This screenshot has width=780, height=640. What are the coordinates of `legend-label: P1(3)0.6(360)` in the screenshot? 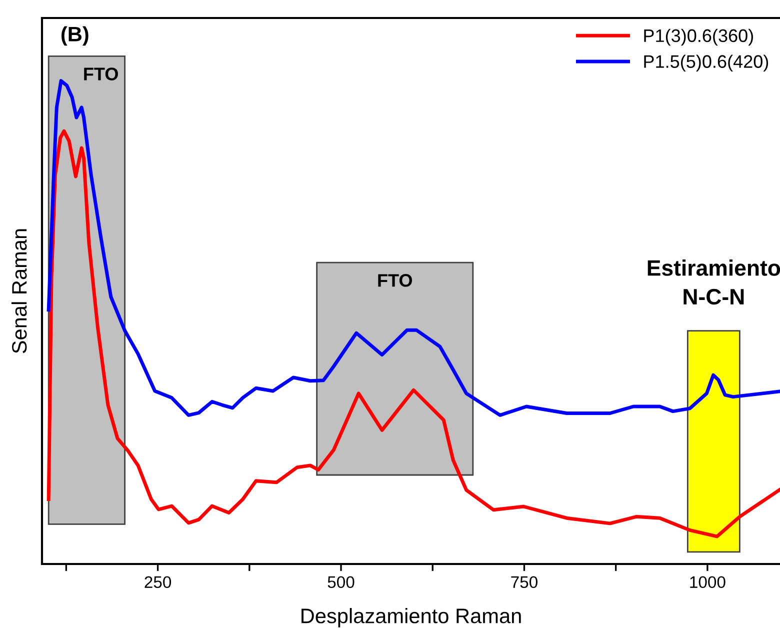 It's located at (698, 37).